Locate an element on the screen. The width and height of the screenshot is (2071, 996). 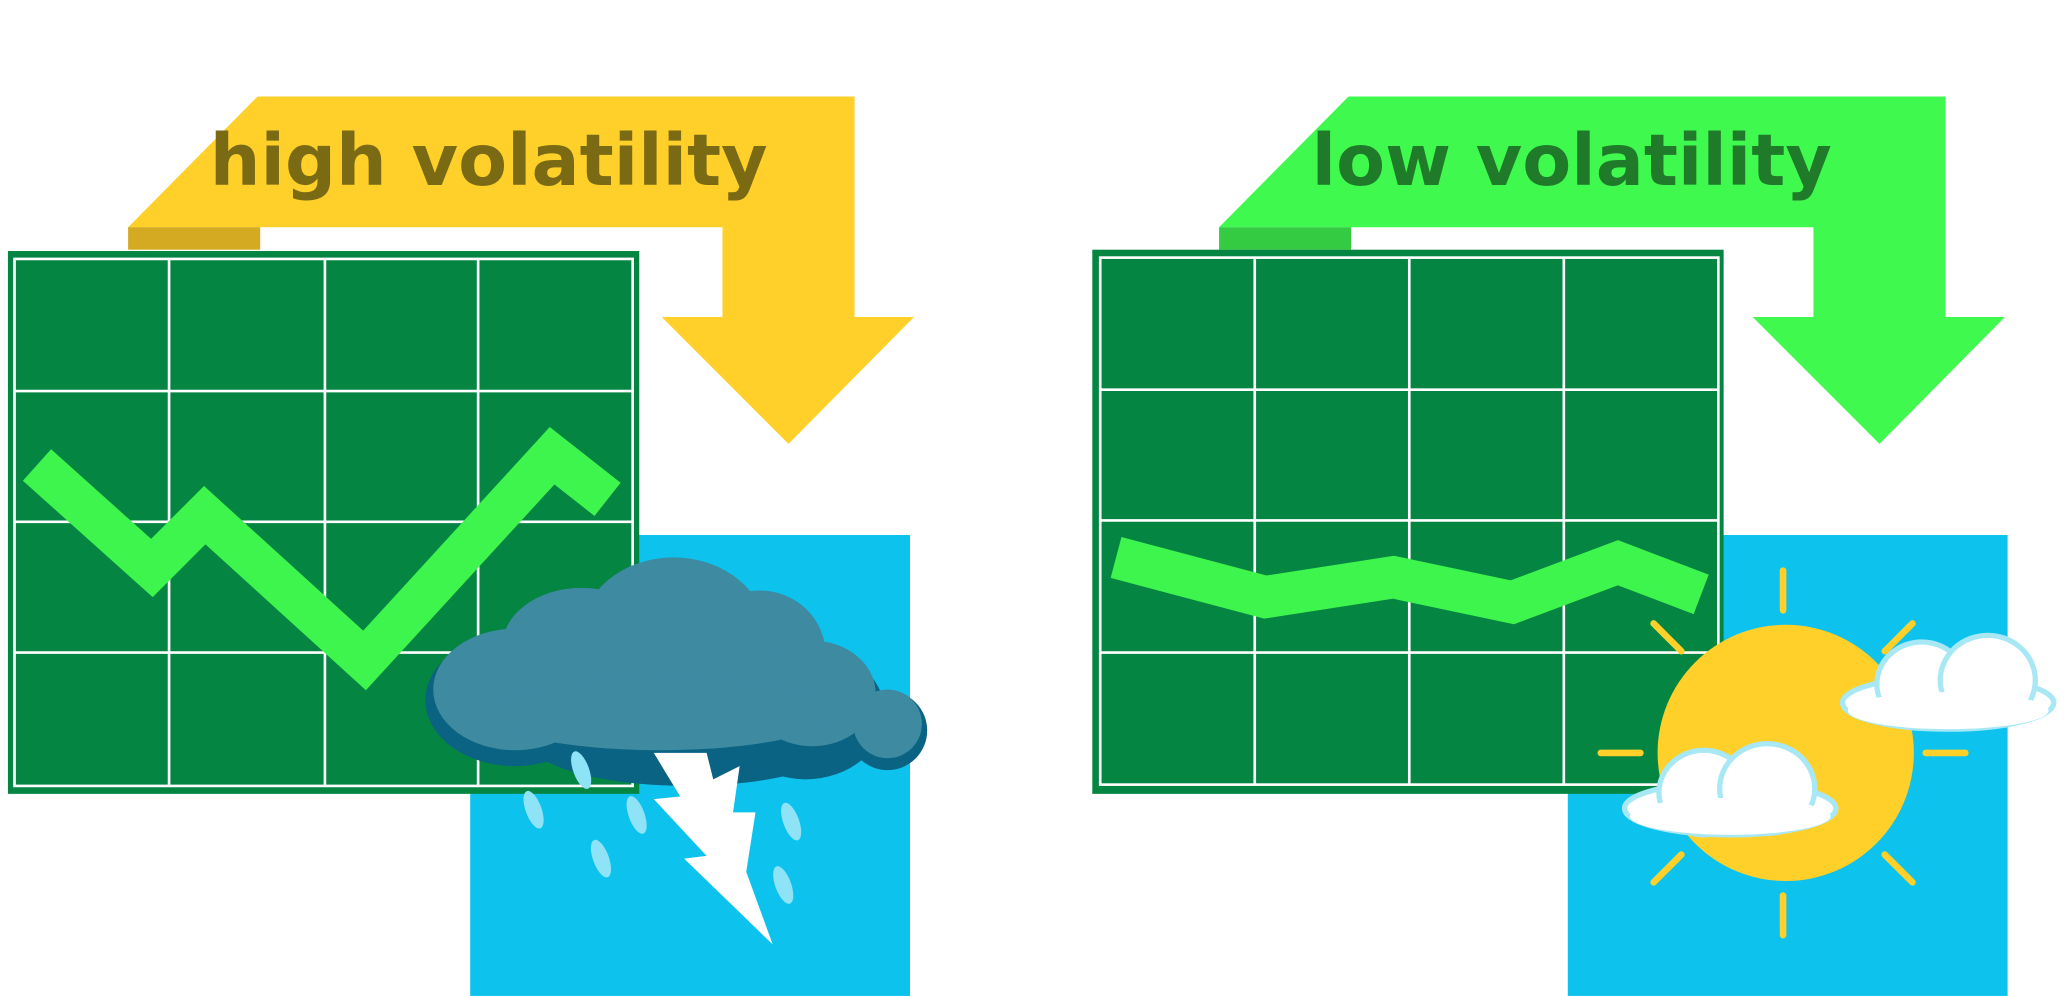
panel-label: high volatility is located at coordinates (489, 160).